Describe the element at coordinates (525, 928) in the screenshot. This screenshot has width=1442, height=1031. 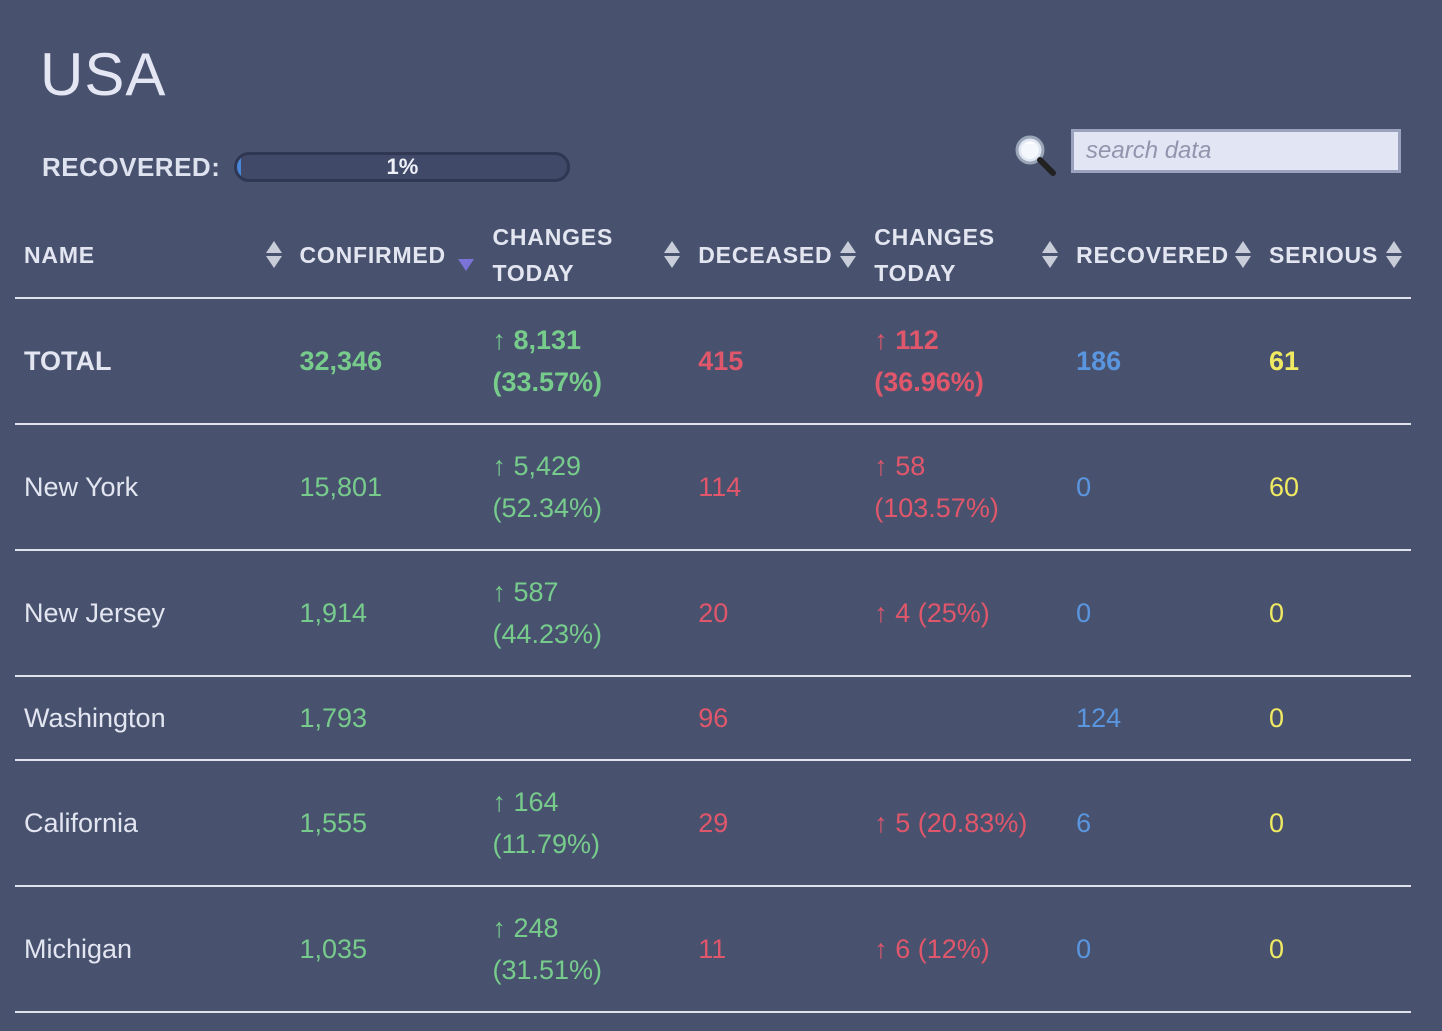
I see `change-line: ↑ 248` at that location.